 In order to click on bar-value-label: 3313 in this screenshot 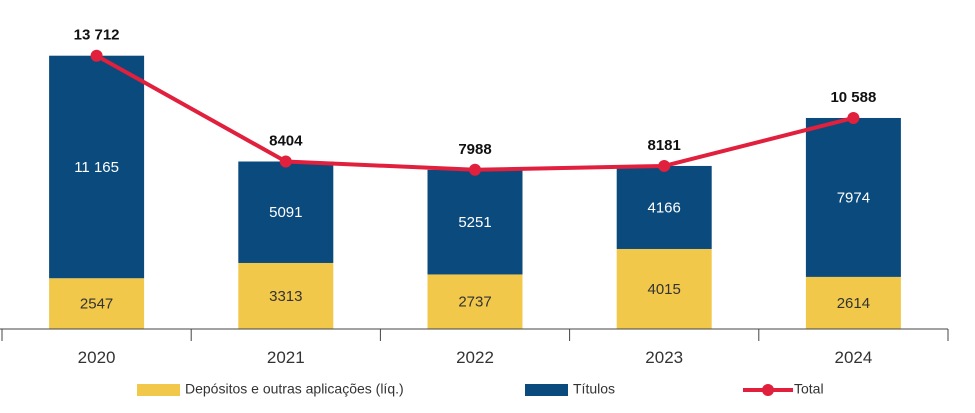, I will do `click(285, 296)`.